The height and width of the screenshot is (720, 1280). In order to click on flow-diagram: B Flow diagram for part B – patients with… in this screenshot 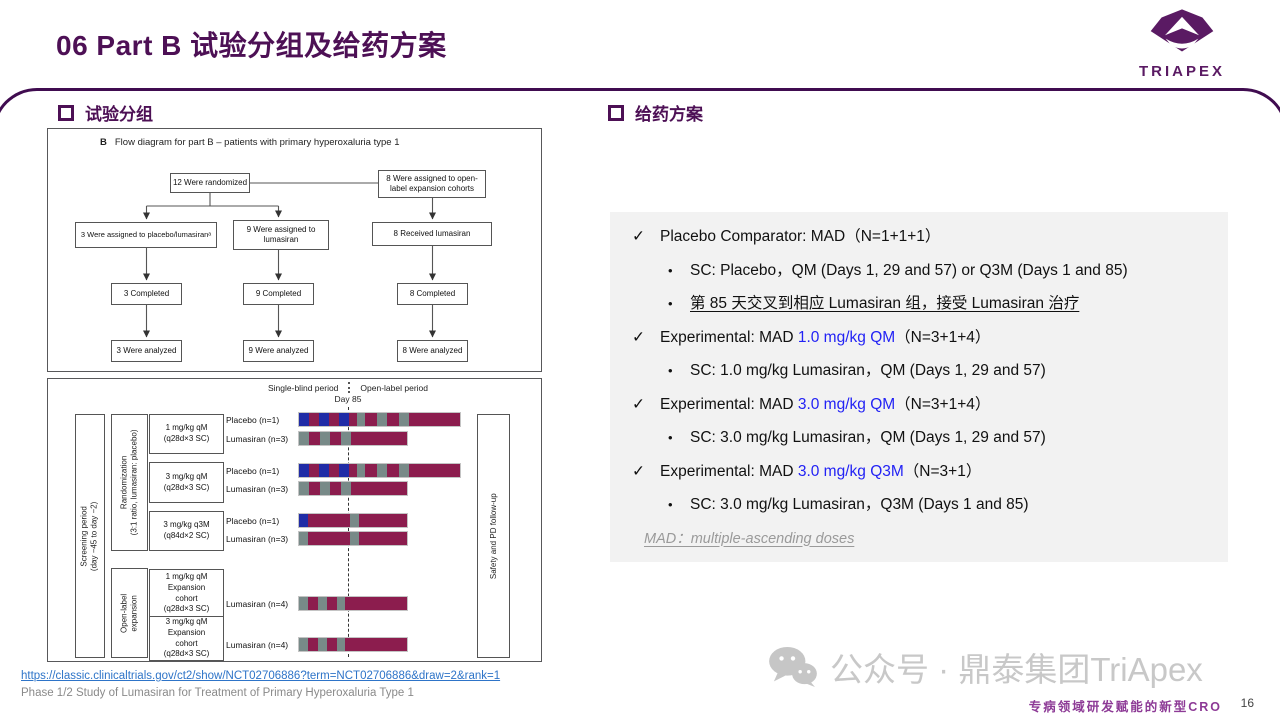, I will do `click(294, 250)`.